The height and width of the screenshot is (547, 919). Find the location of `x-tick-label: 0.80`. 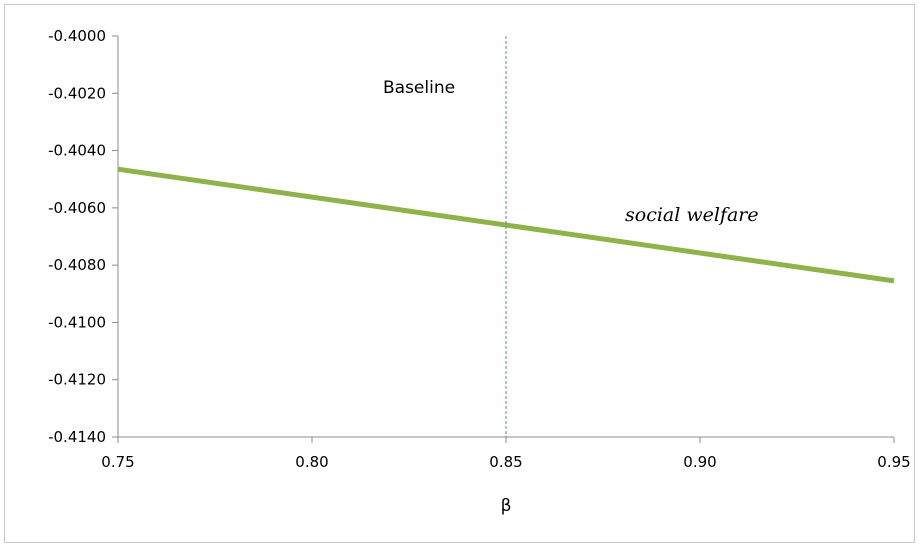

x-tick-label: 0.80 is located at coordinates (311, 462).